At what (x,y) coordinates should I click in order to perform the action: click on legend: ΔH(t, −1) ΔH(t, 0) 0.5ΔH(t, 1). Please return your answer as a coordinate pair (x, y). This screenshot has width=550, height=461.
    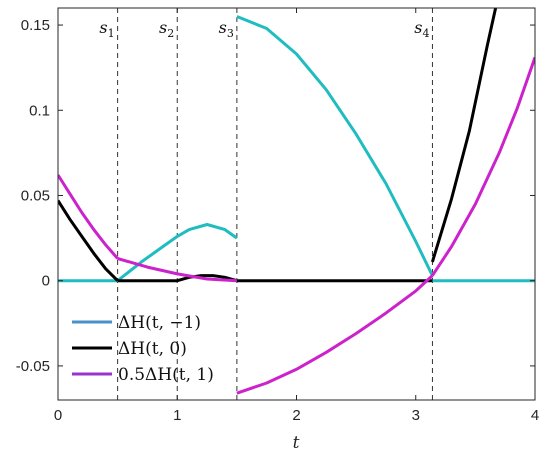
    Looking at the image, I should click on (143, 349).